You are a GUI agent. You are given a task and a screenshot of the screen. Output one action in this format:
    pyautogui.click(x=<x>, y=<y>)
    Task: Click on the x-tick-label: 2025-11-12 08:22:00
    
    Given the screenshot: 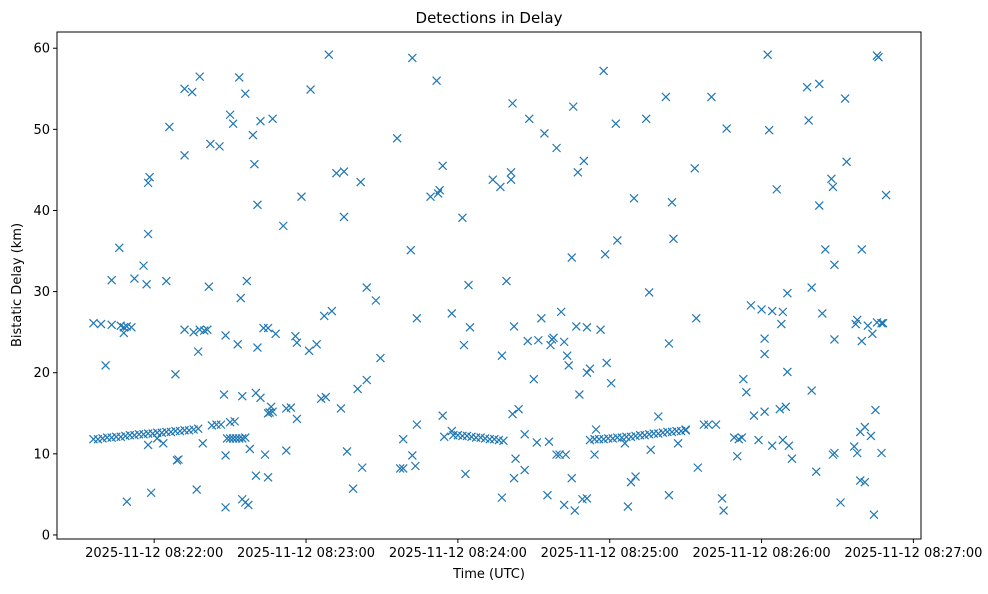 What is the action you would take?
    pyautogui.click(x=154, y=553)
    